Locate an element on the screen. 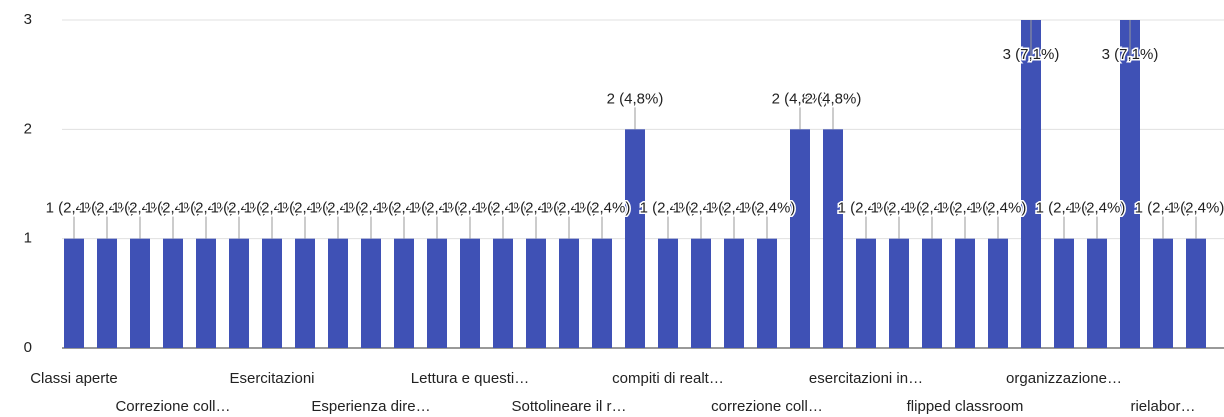 The image size is (1224, 417). x-tick-label: Classi aperte is located at coordinates (74, 378).